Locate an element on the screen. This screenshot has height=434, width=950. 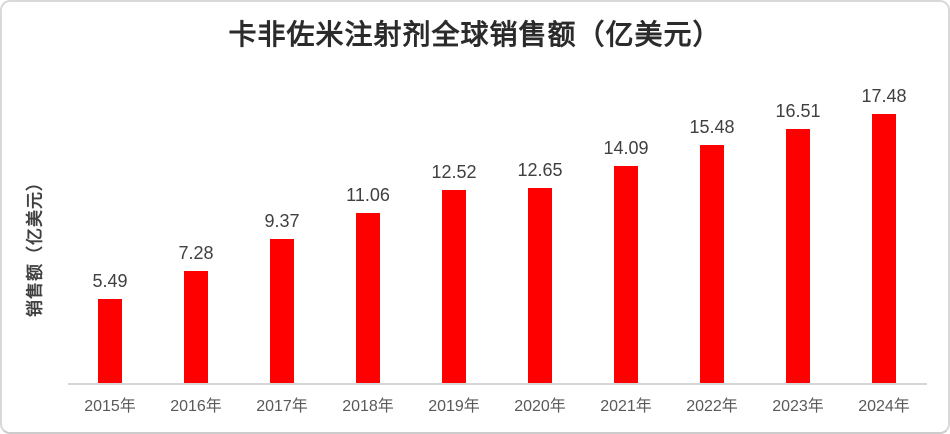
bar-value-label: 5.49 is located at coordinates (110, 281).